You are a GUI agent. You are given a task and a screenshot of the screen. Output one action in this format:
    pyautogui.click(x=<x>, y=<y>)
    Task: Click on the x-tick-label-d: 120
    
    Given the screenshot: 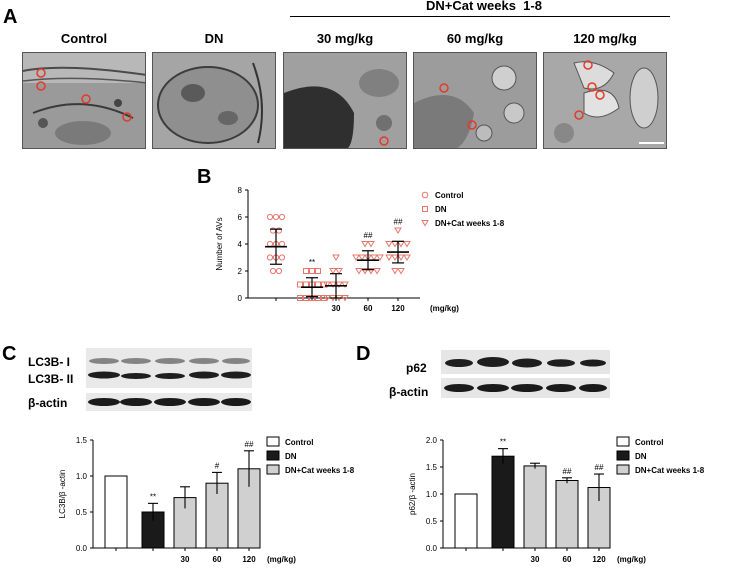 What is the action you would take?
    pyautogui.click(x=599, y=559)
    